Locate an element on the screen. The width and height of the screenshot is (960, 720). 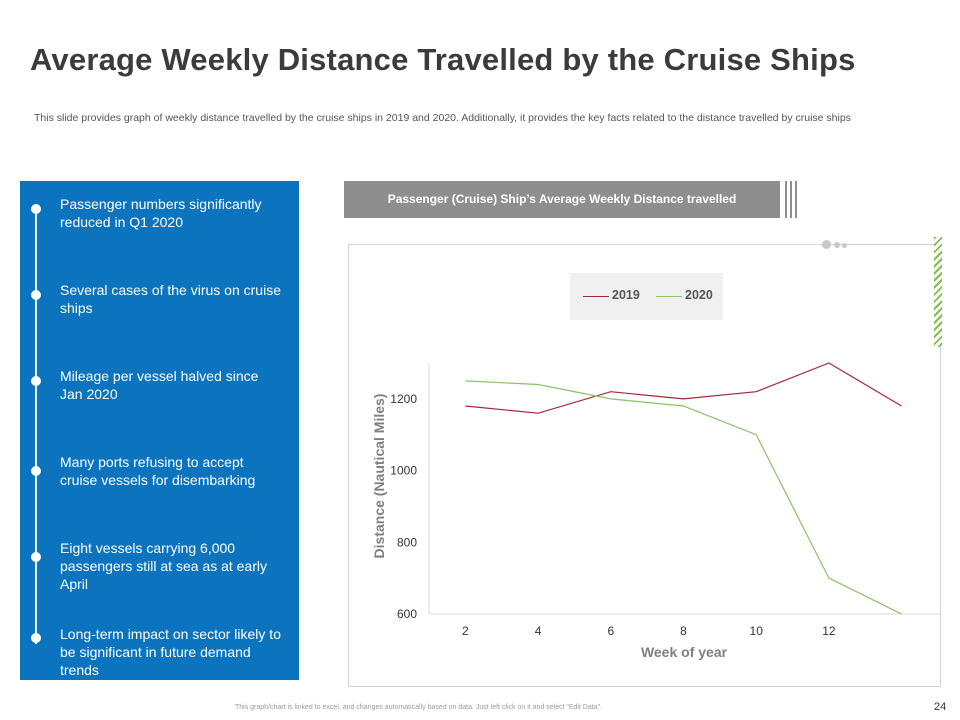
legend-line-2020 is located at coordinates (669, 296).